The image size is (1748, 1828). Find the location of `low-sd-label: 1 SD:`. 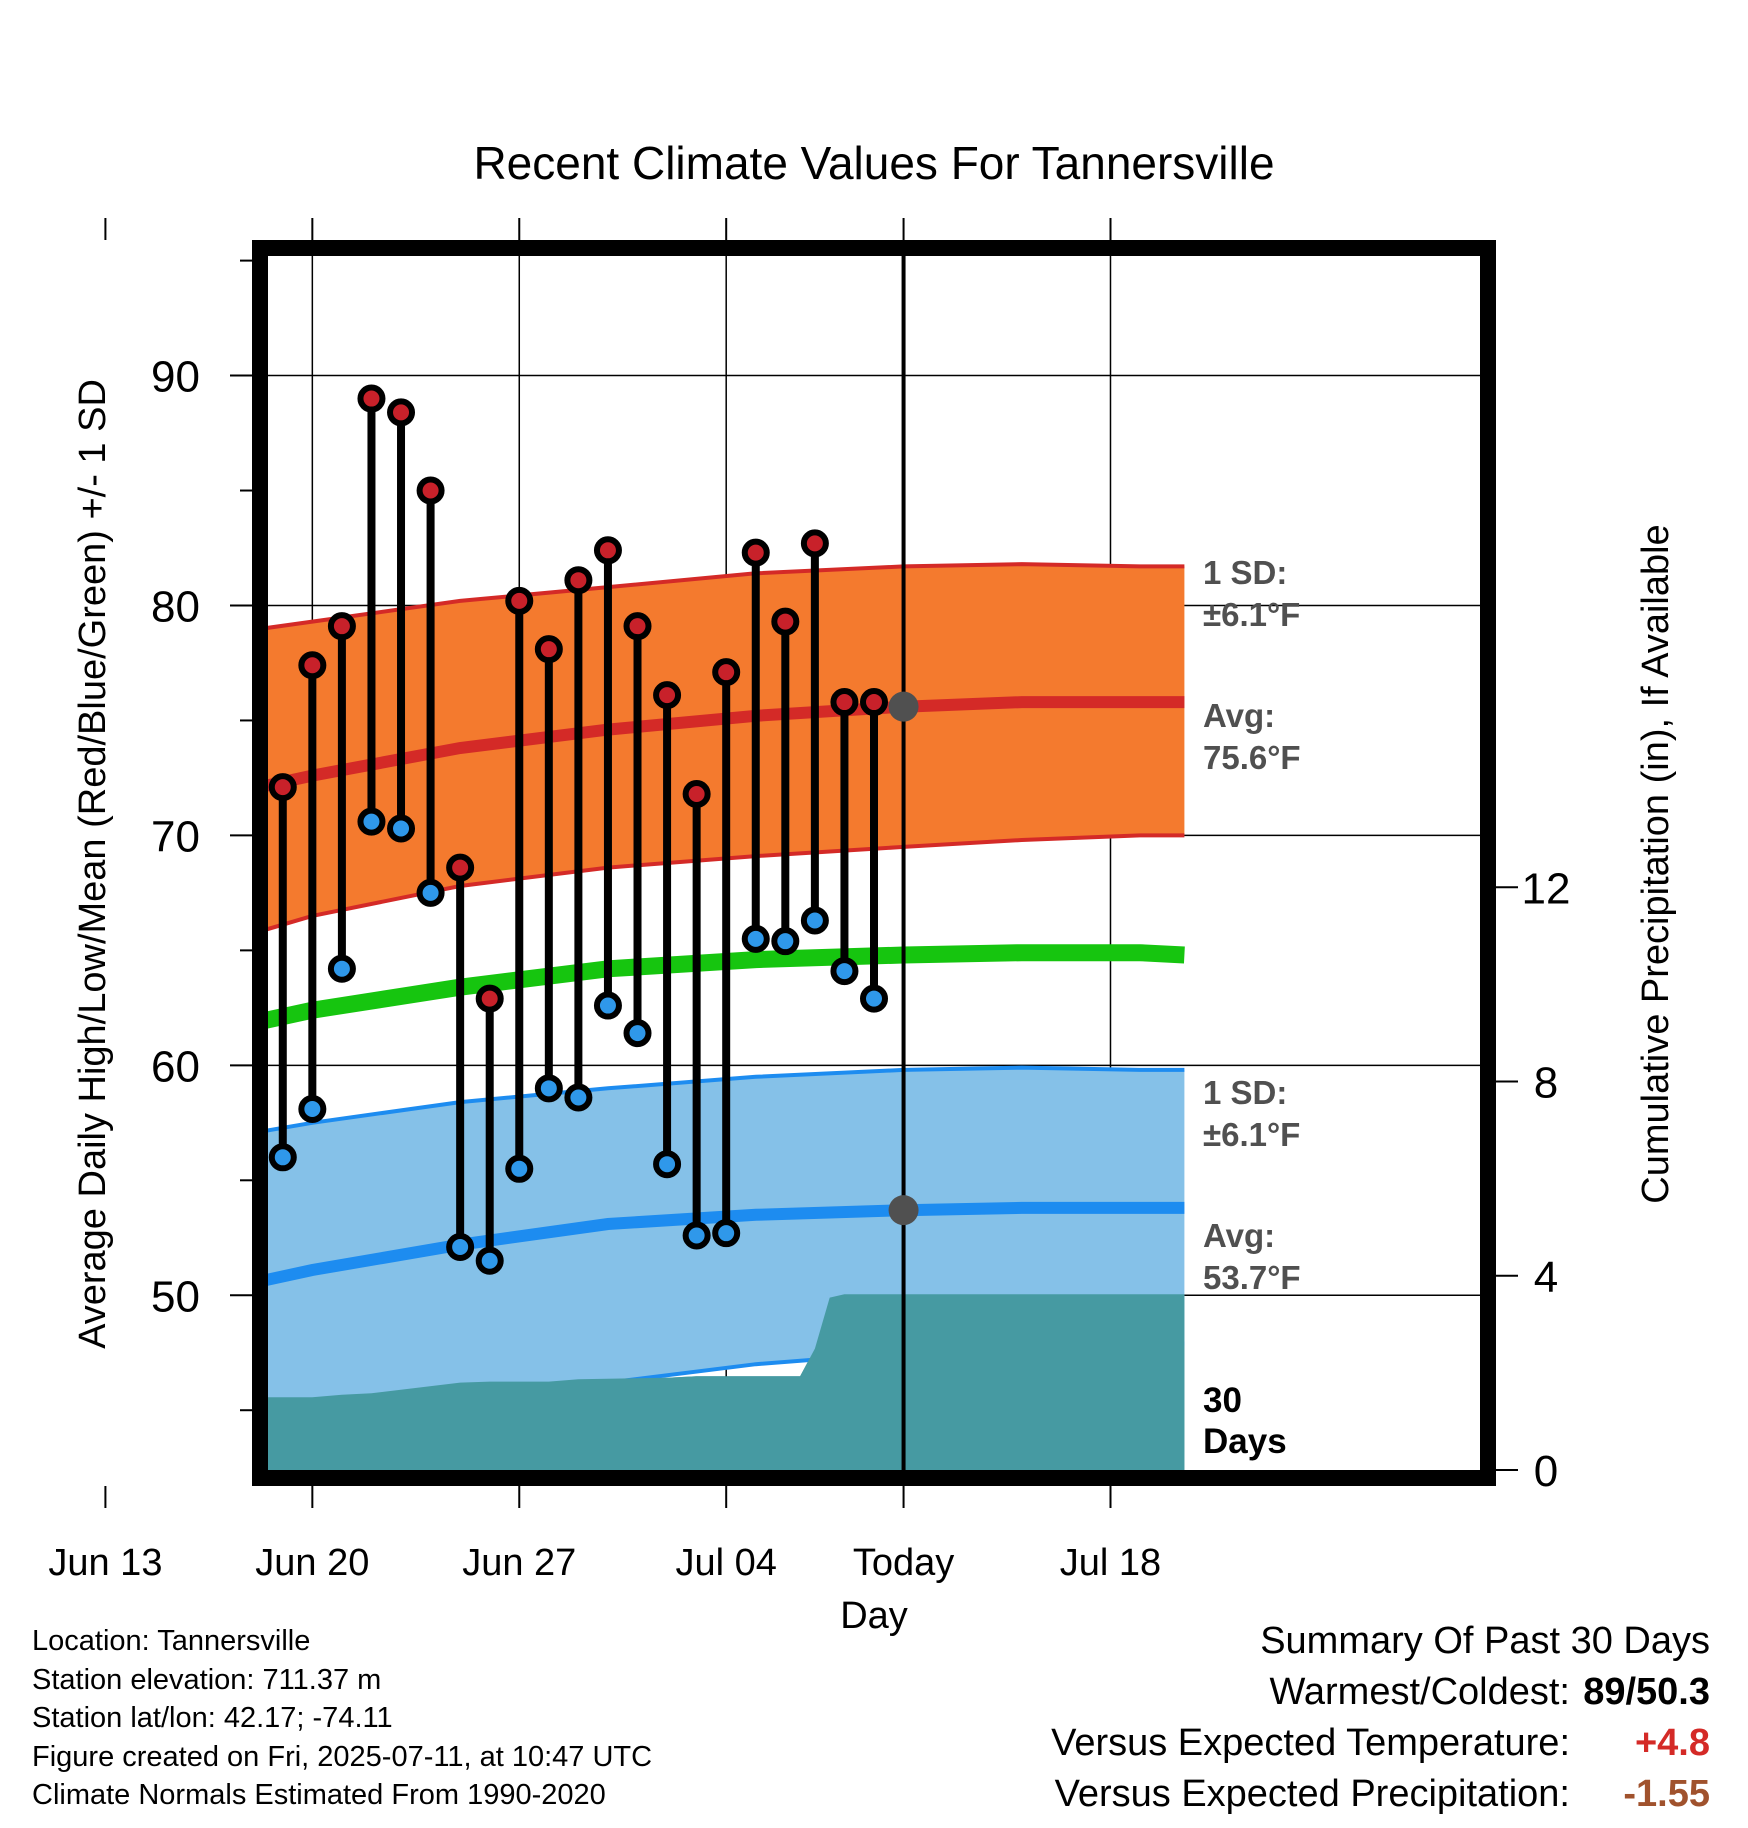

low-sd-label: 1 SD: is located at coordinates (1245, 1092).